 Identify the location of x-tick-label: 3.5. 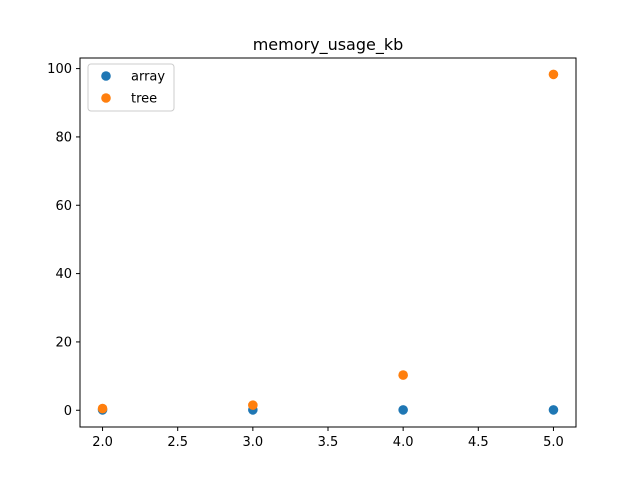
(328, 442).